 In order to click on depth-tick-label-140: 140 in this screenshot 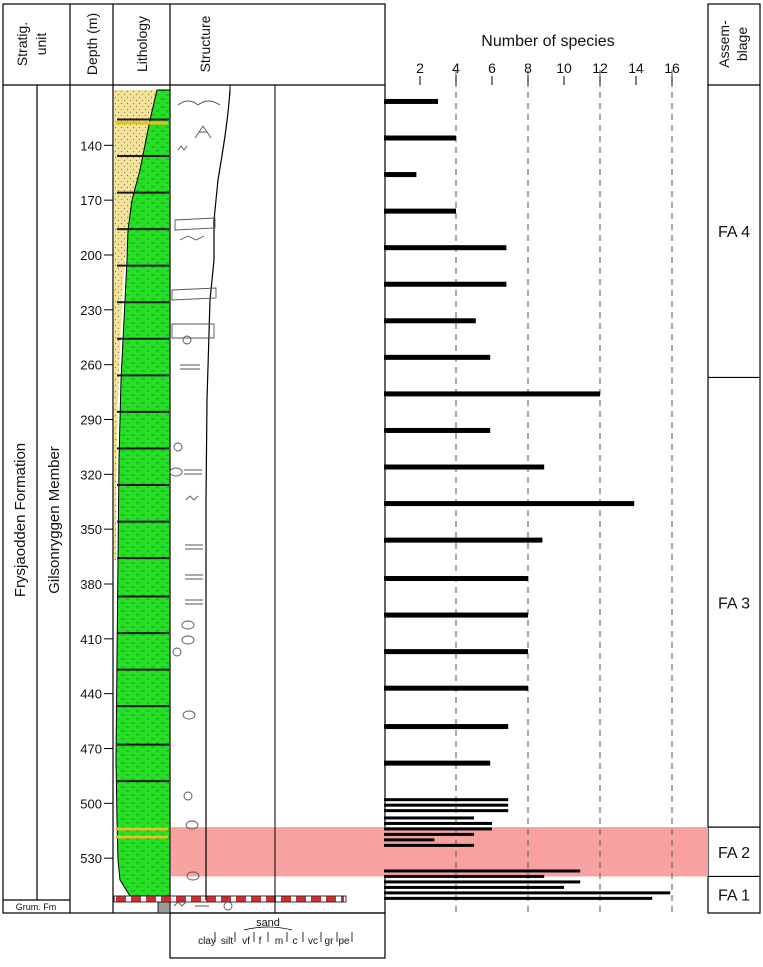, I will do `click(91, 145)`.